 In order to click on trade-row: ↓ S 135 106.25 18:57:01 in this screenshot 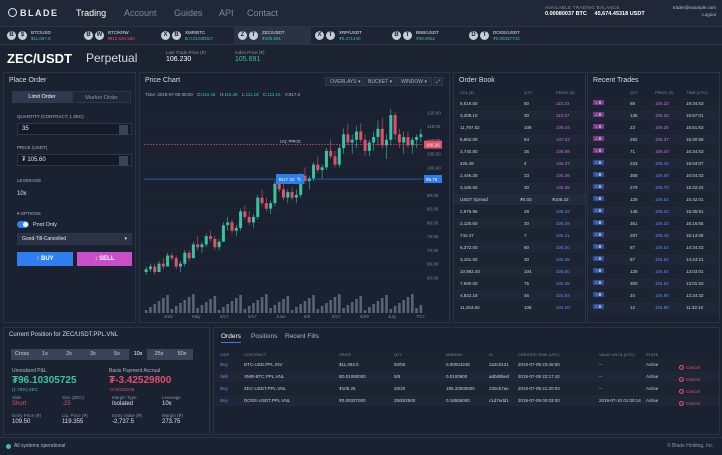, I will do `click(653, 115)`.